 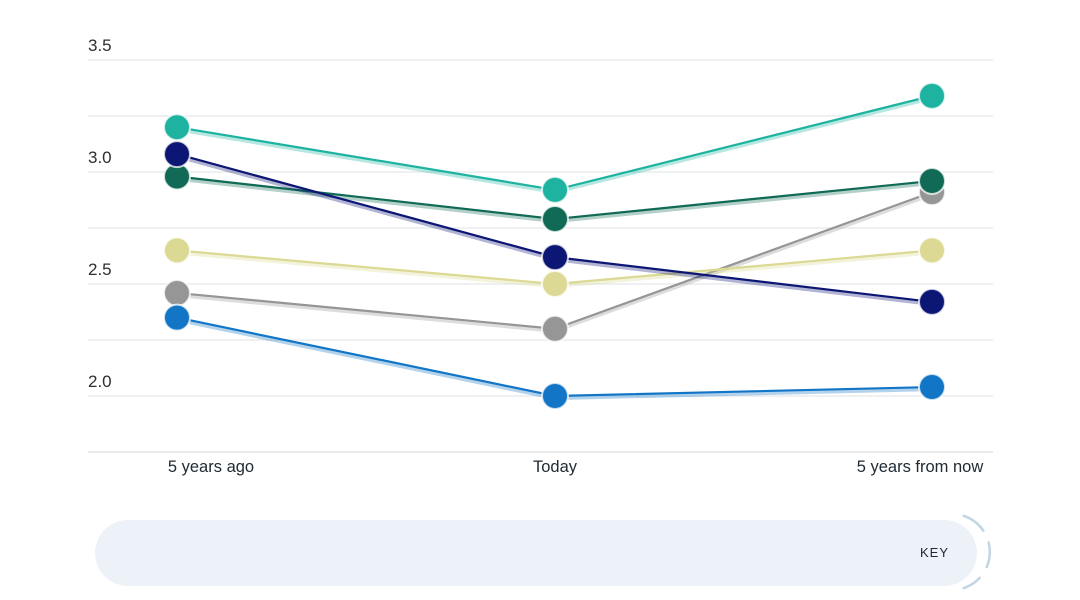 What do you see at coordinates (100, 157) in the screenshot?
I see `y-tick-label: 3.0` at bounding box center [100, 157].